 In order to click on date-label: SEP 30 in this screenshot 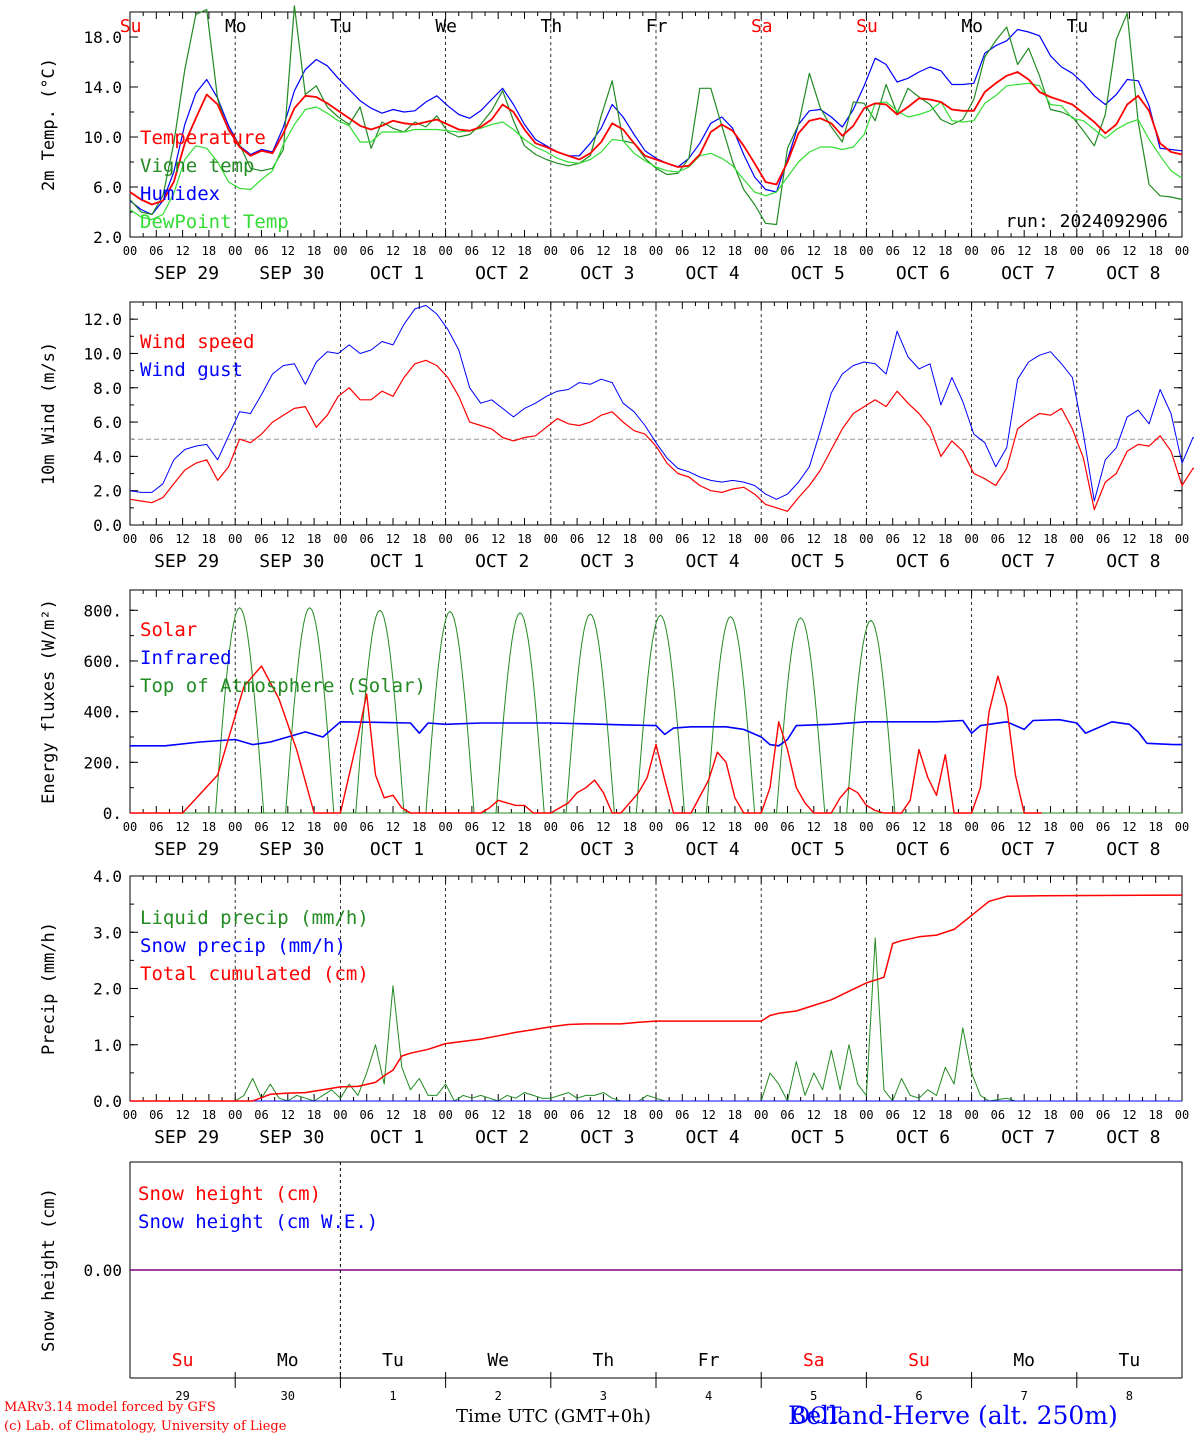, I will do `click(291, 561)`.